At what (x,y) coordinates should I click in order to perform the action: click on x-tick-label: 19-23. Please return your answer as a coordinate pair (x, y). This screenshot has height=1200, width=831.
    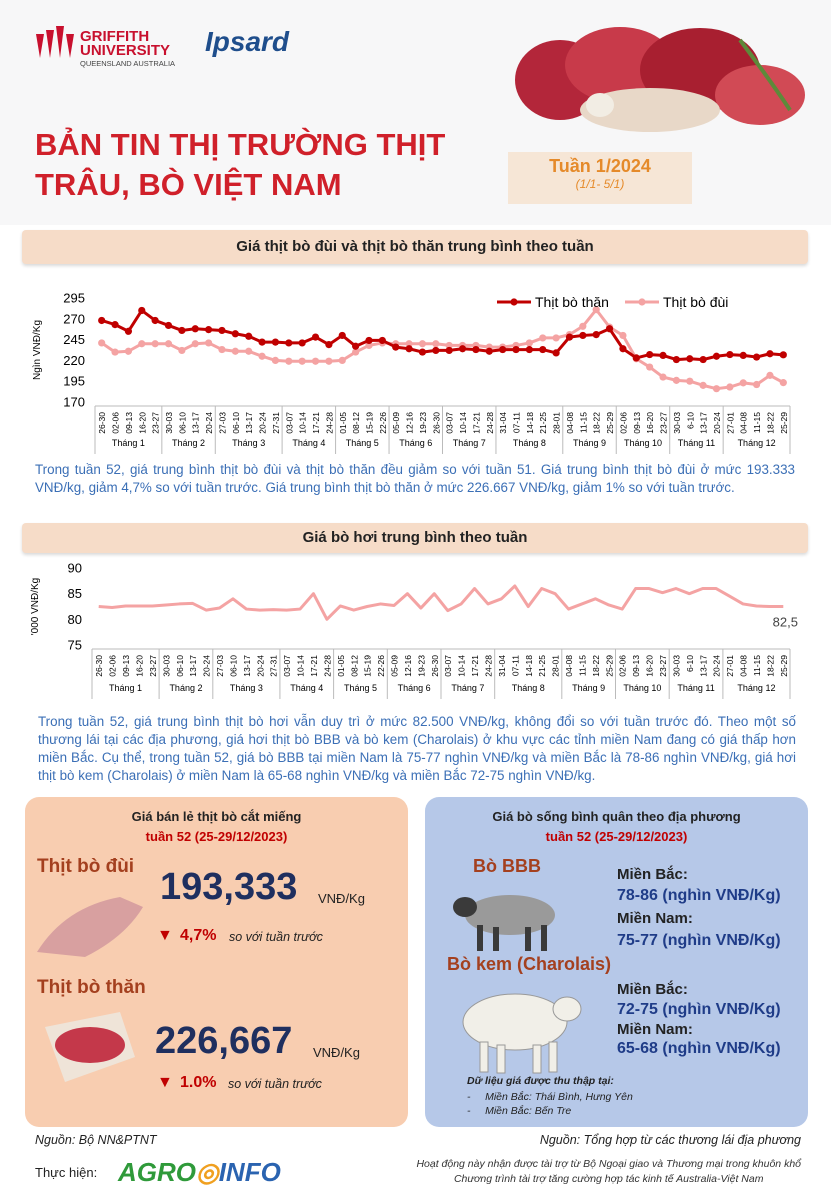
    Looking at the image, I should click on (421, 666).